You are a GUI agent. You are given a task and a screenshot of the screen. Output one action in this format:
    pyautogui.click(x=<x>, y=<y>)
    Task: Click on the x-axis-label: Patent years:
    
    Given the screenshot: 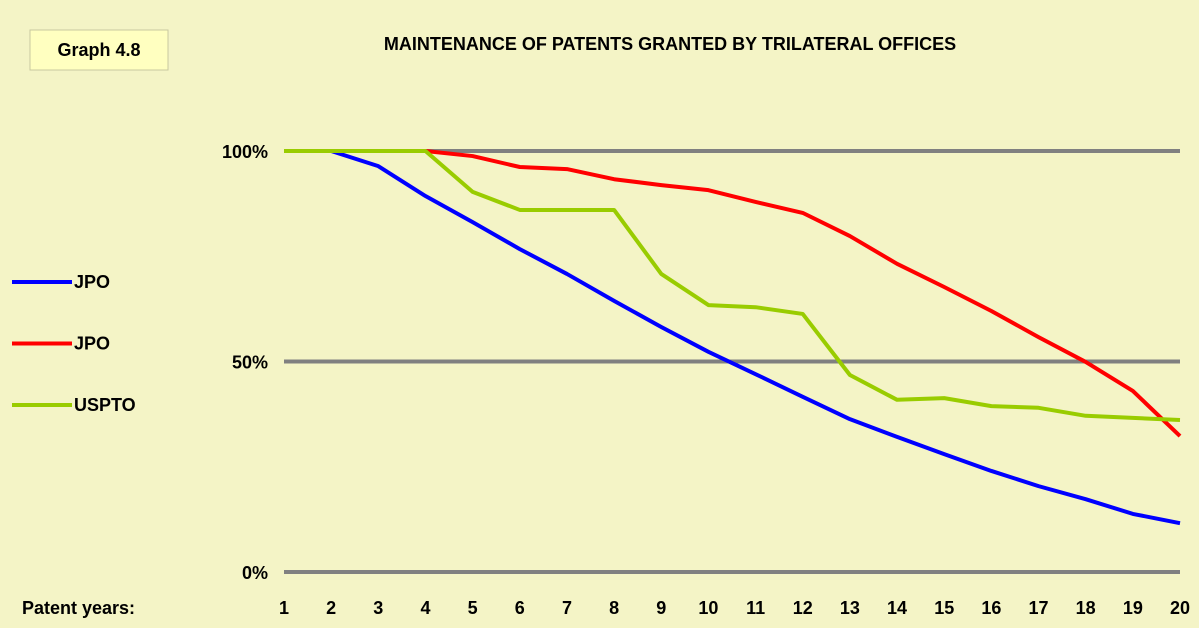 What is the action you would take?
    pyautogui.click(x=78, y=608)
    